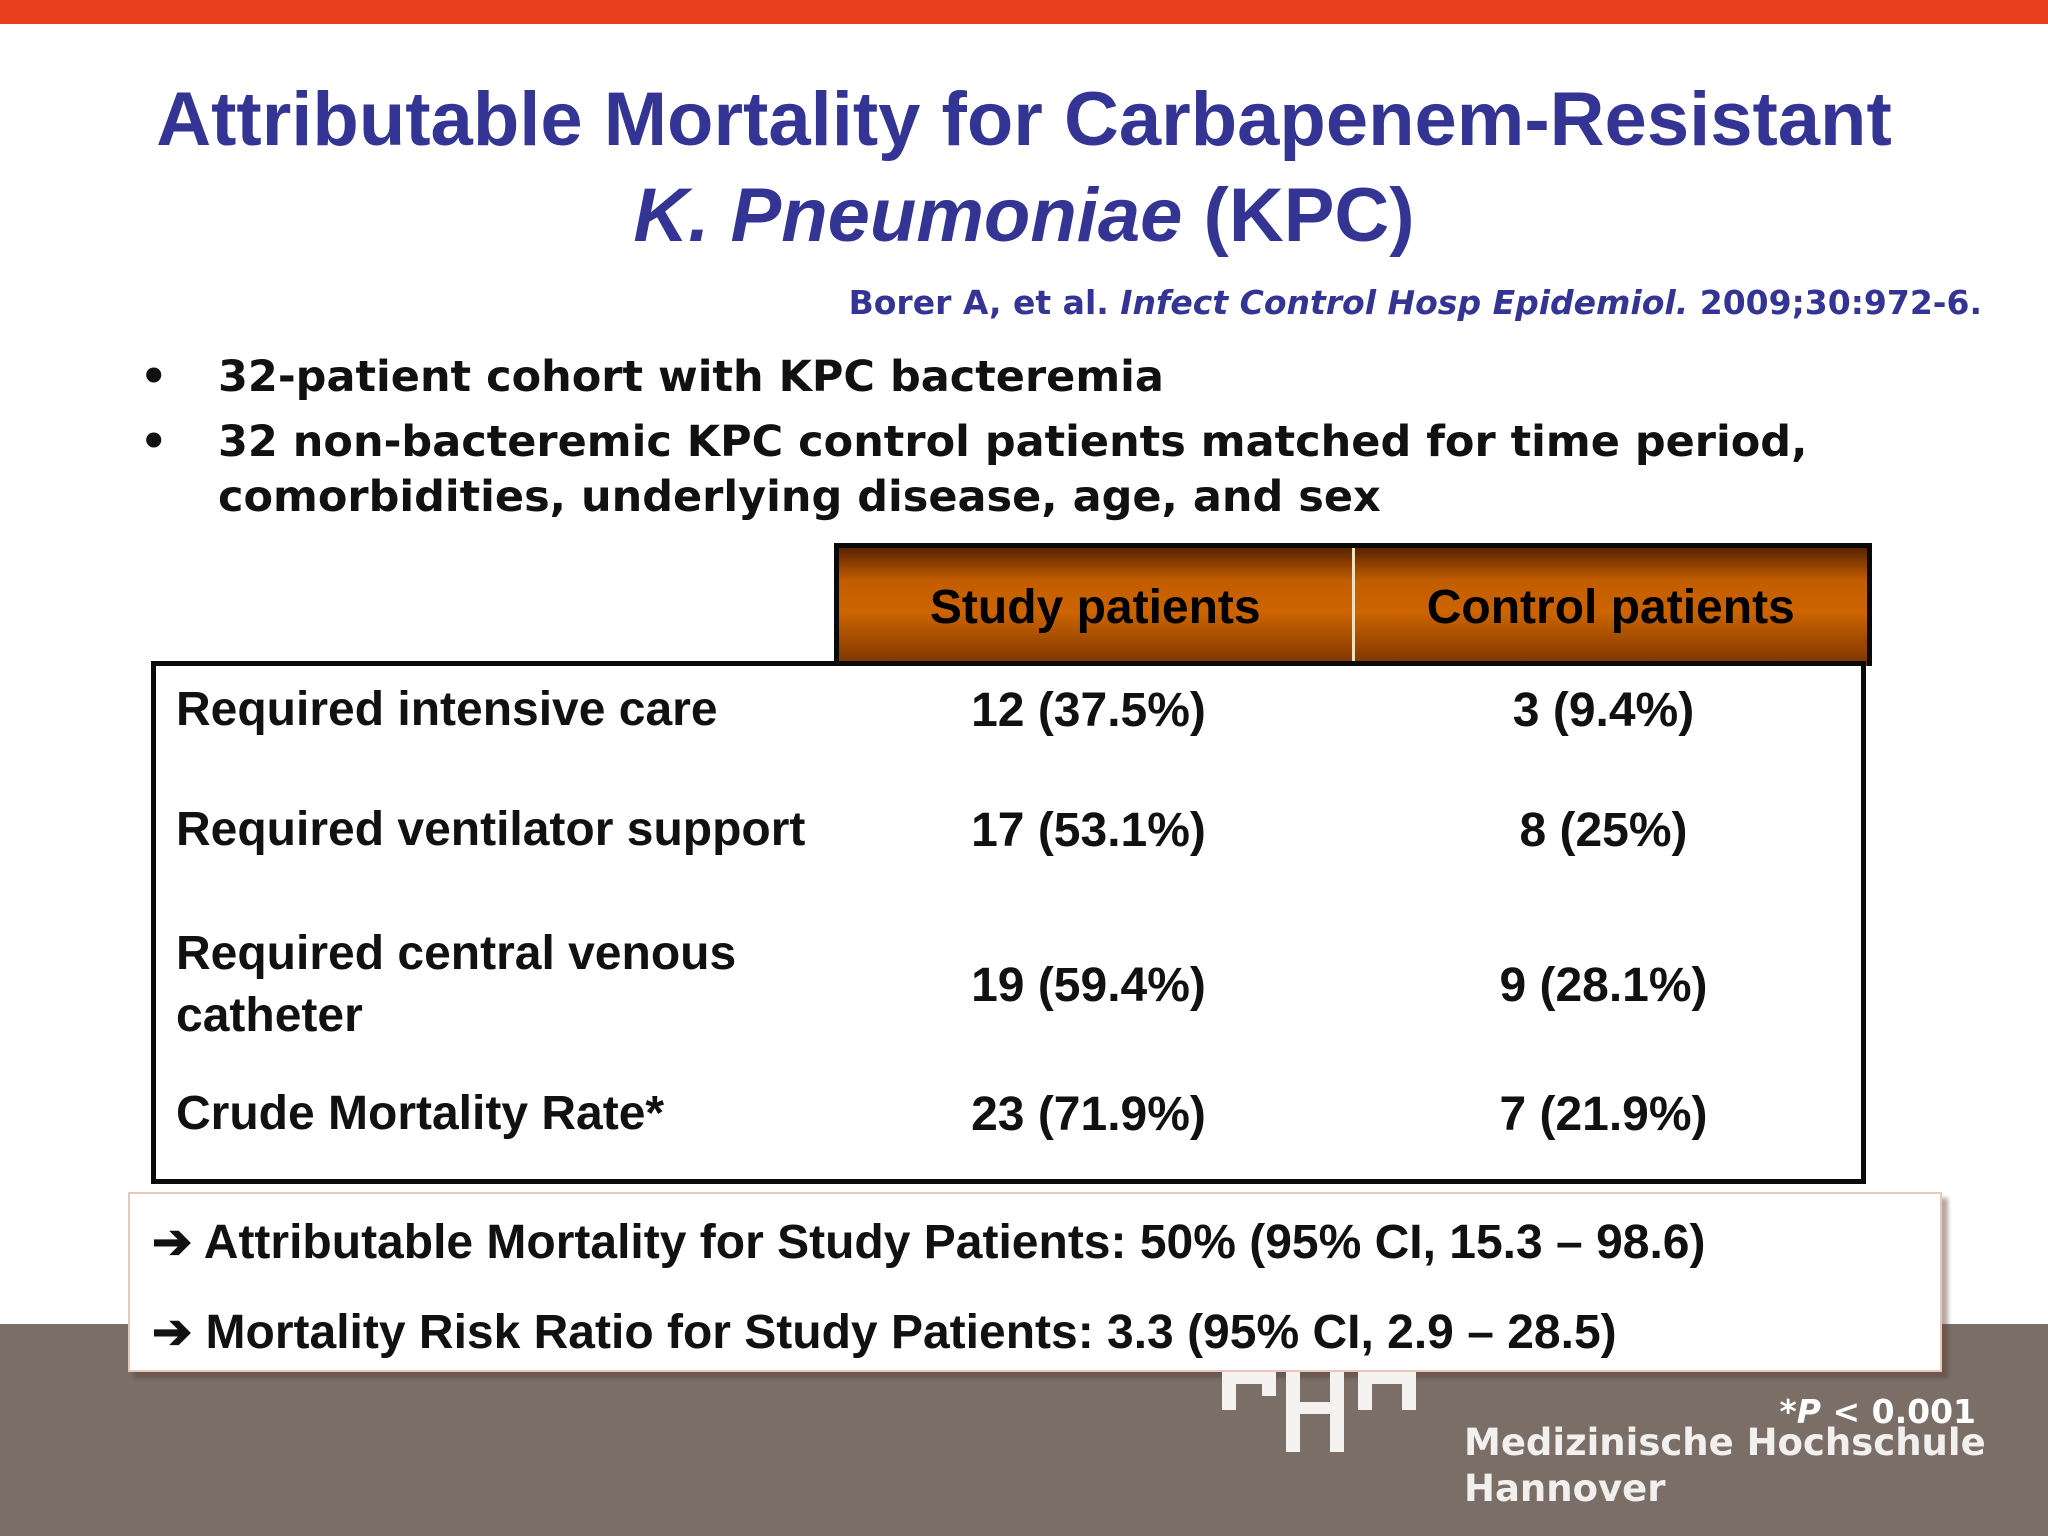 This screenshot has width=2048, height=1536. Describe the element at coordinates (1088, 1114) in the screenshot. I see `study-value: 23 (71.9%)` at that location.